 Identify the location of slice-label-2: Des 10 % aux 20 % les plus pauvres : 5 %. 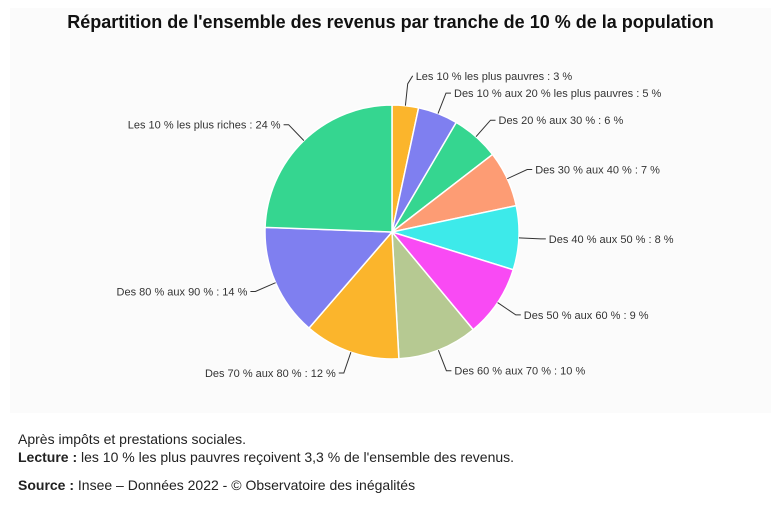
(557, 94).